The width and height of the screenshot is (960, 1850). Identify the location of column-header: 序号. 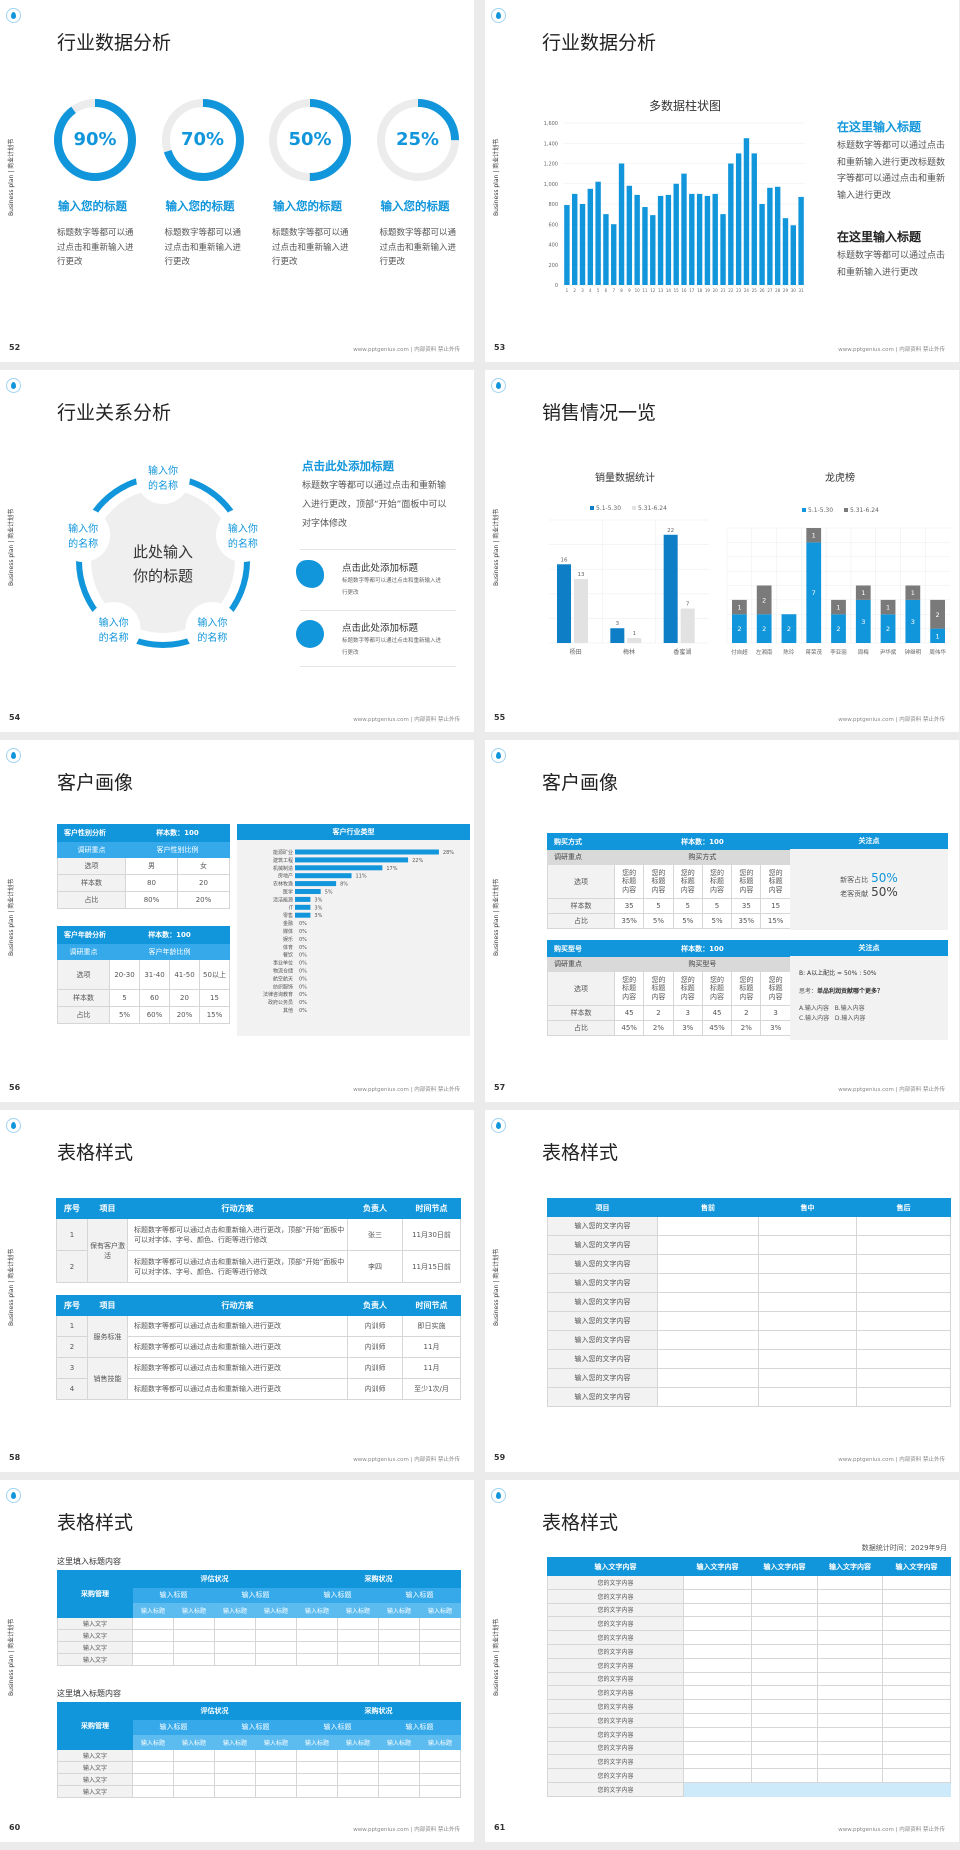
(72, 1208).